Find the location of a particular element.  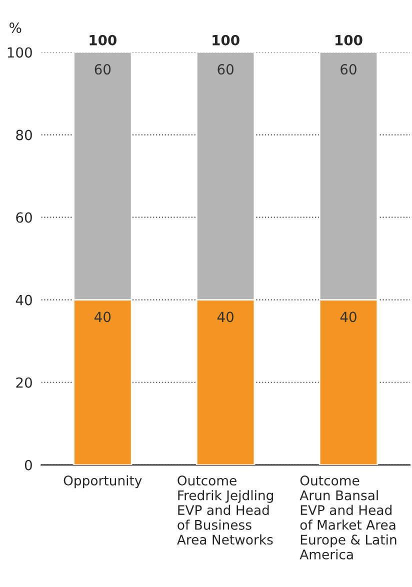

y-tick-label: 0 is located at coordinates (28, 465).